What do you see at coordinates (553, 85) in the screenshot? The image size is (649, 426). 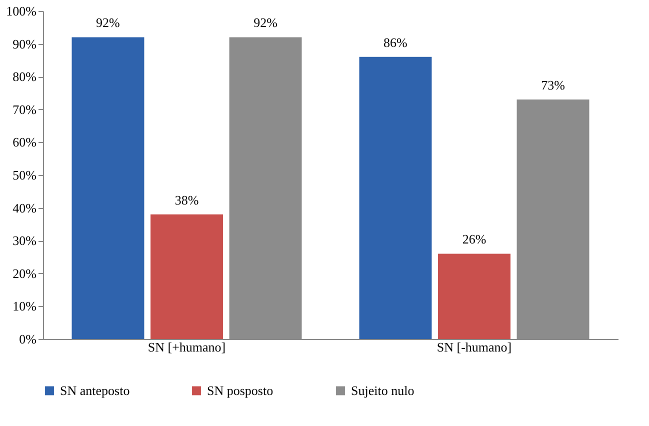 I see `data-label: 73%` at bounding box center [553, 85].